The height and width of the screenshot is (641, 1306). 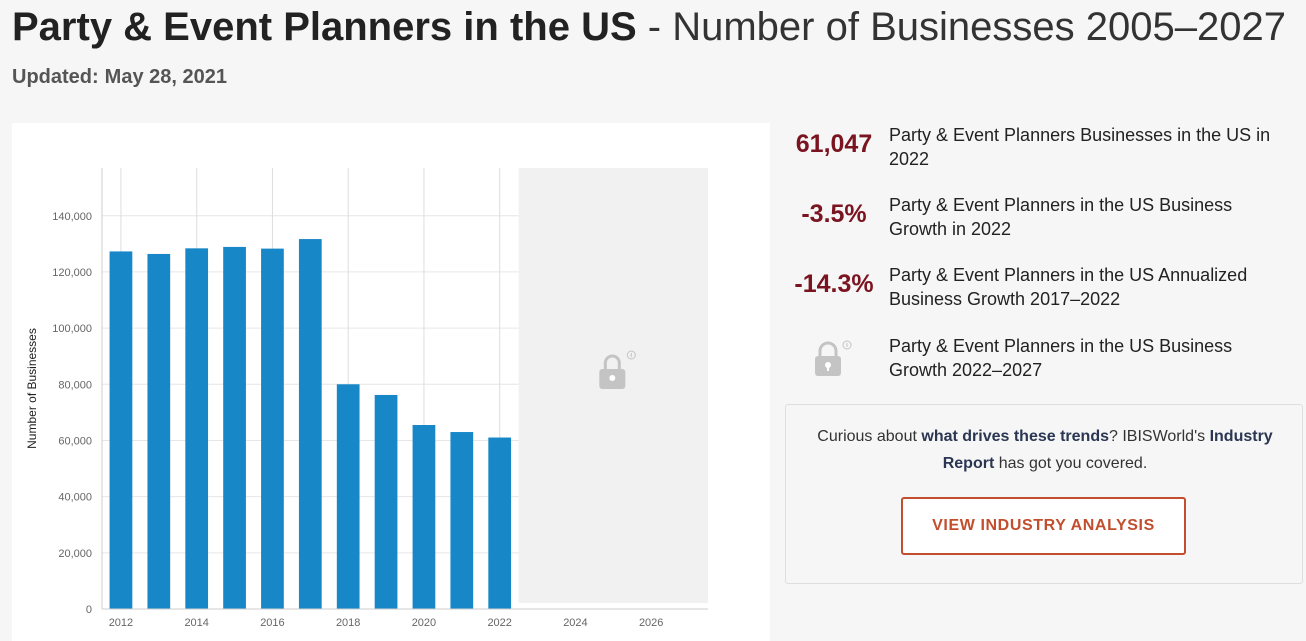 What do you see at coordinates (835, 360) in the screenshot?
I see `lock-icon` at bounding box center [835, 360].